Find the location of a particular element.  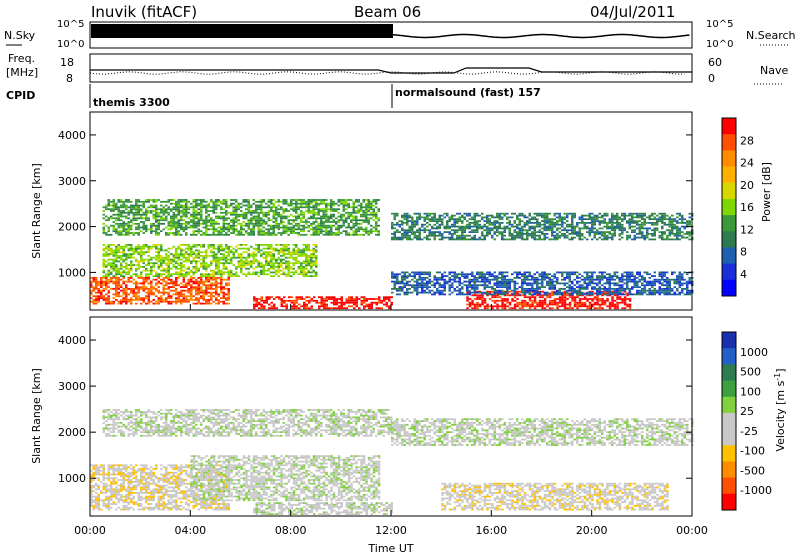

freq-tick-high: 18 is located at coordinates (67, 62).